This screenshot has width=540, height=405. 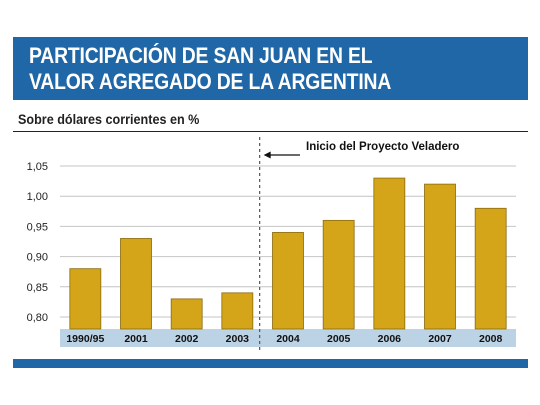 I want to click on x-tick-label: 2007, so click(x=440, y=339).